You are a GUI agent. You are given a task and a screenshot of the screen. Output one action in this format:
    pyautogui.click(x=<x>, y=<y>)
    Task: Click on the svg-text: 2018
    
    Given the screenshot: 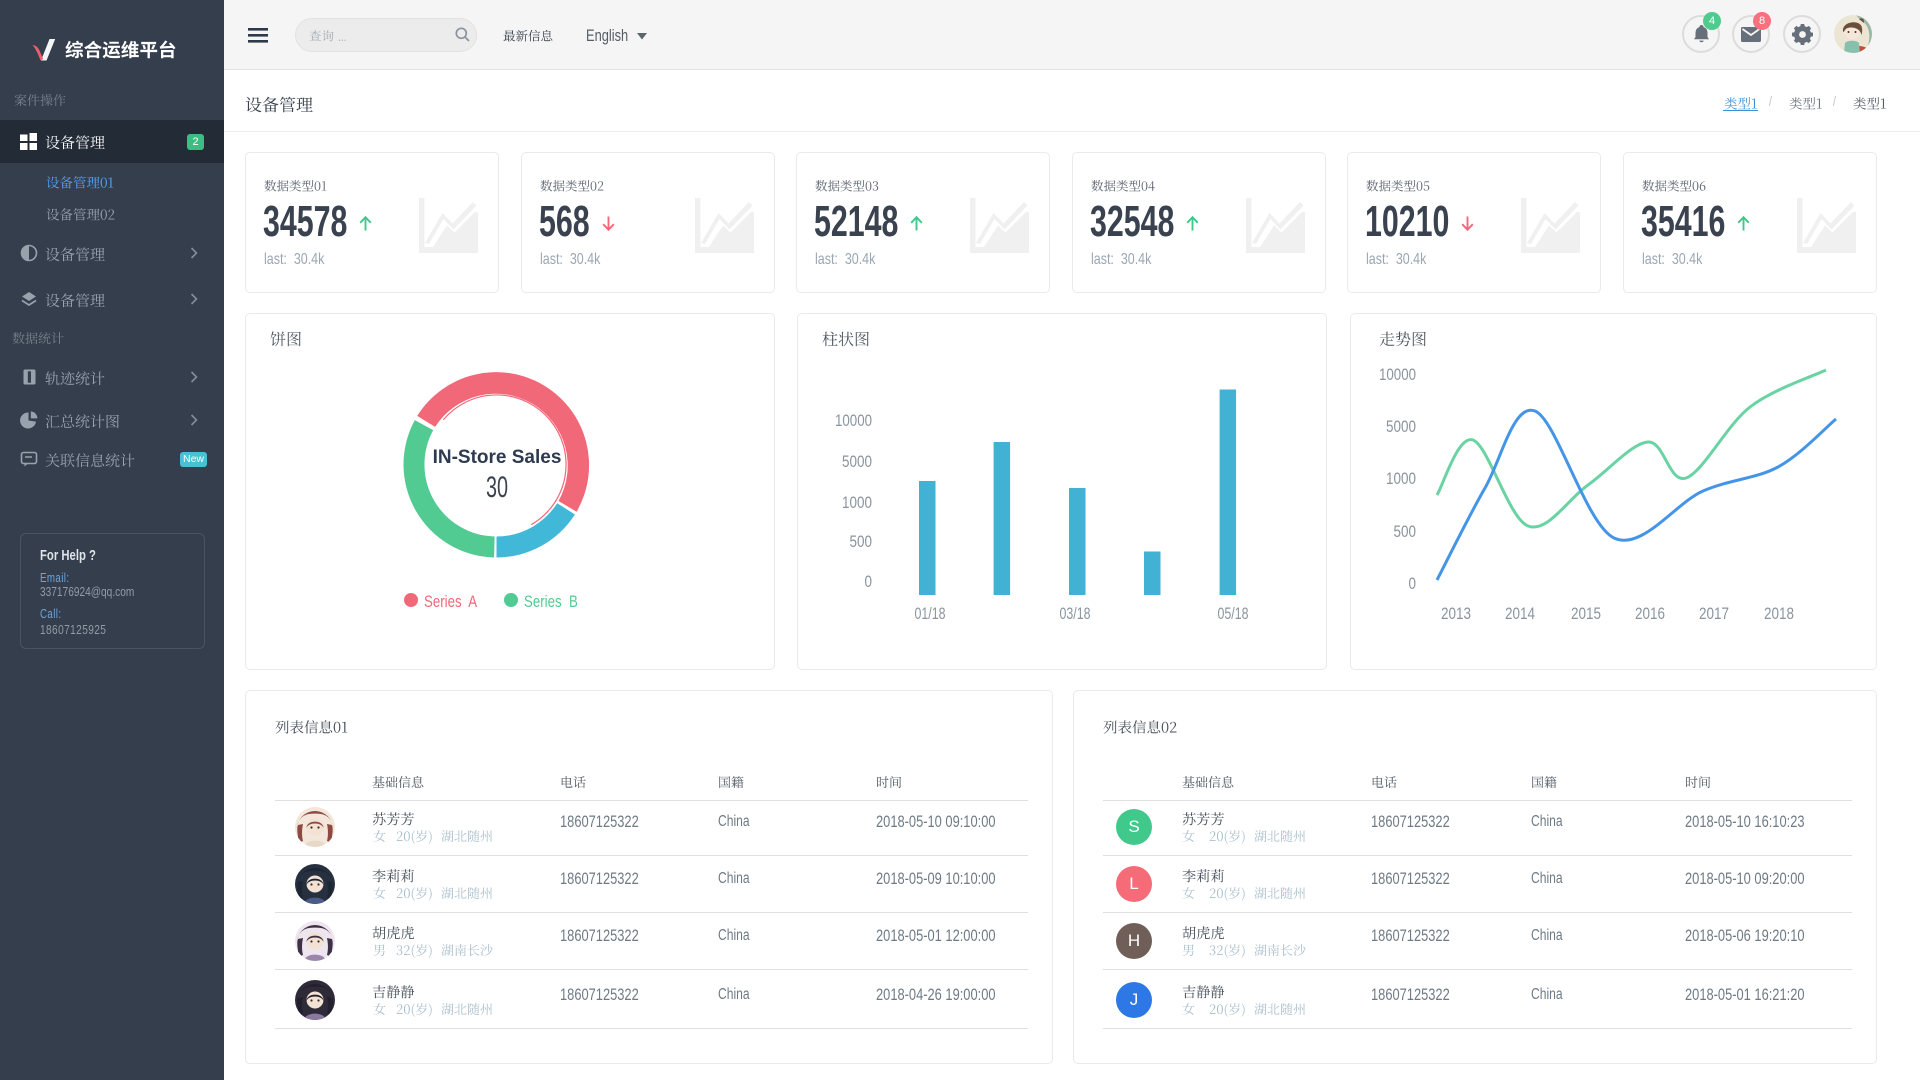 What is the action you would take?
    pyautogui.click(x=1779, y=614)
    